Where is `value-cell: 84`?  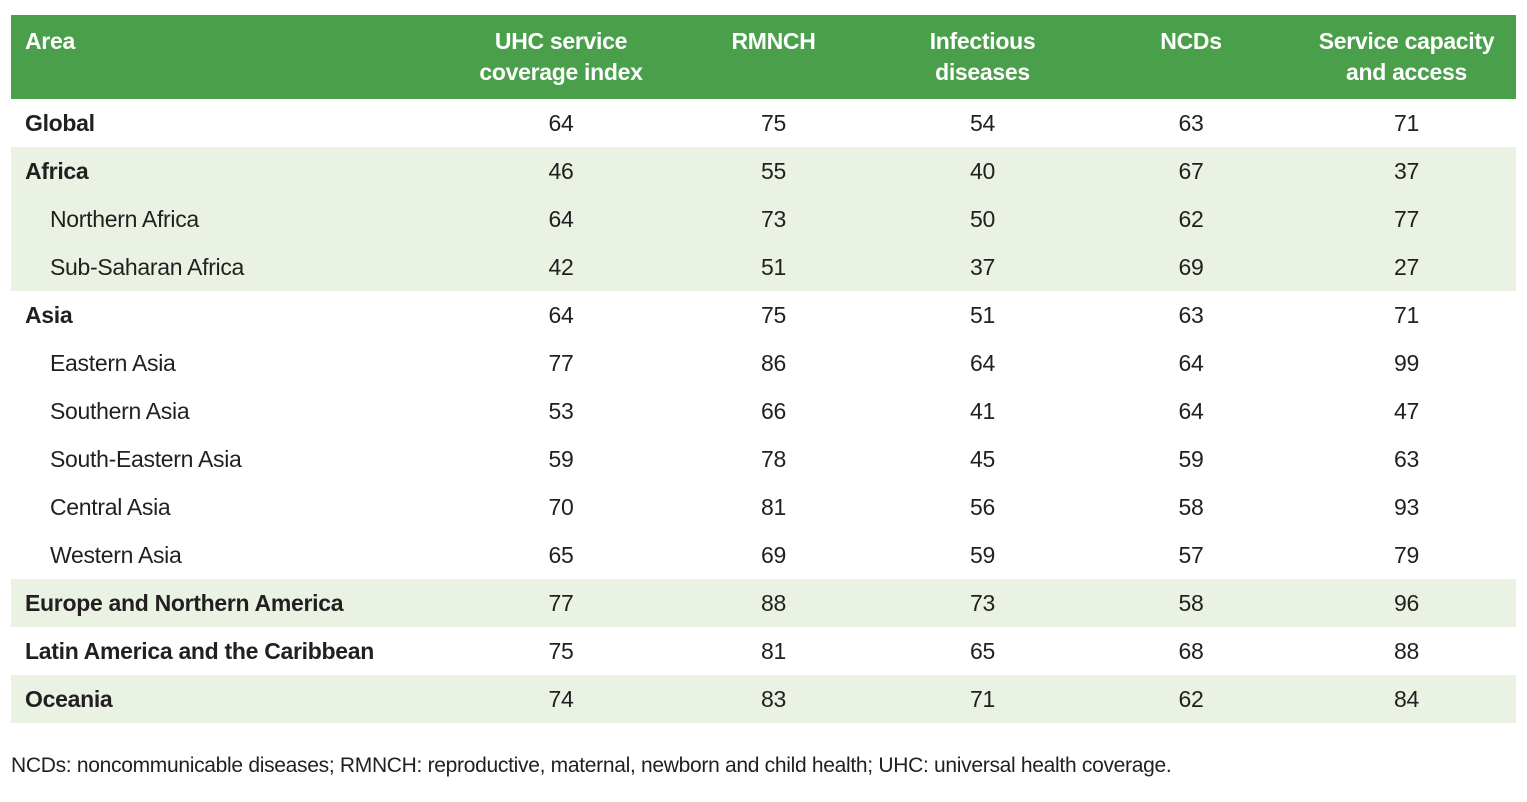 value-cell: 84 is located at coordinates (1406, 698).